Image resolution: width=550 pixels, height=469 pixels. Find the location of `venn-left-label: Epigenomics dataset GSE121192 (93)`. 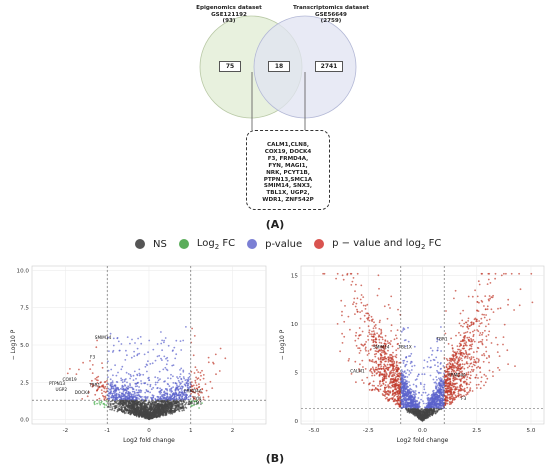

venn-left-label: Epigenomics dataset GSE121192 (93) is located at coordinates (229, 15).